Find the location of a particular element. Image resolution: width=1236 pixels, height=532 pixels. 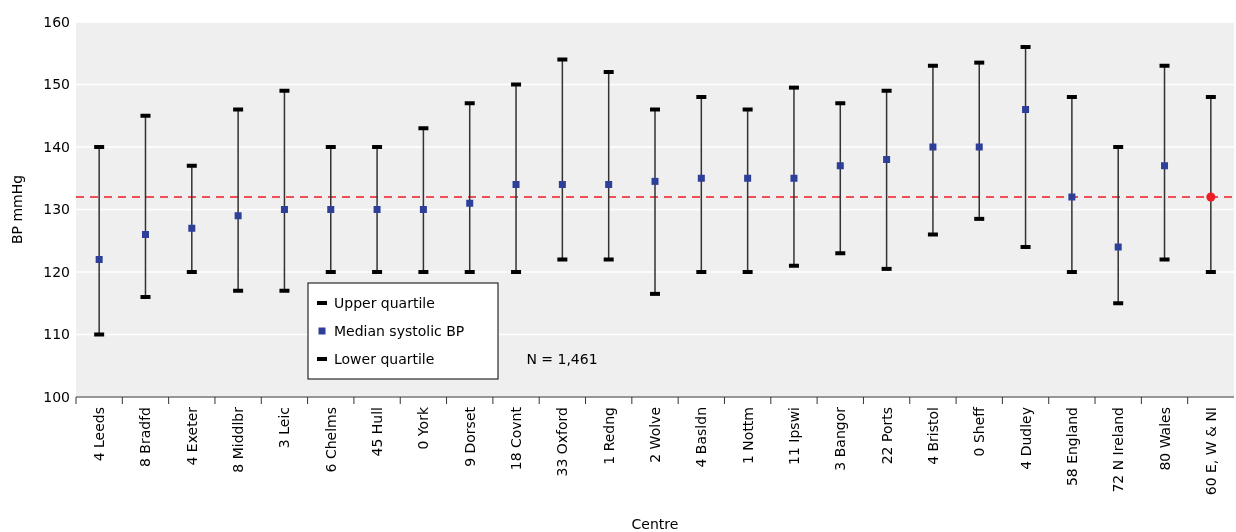

x-tick-label: 9 Dorset is located at coordinates (469, 436).